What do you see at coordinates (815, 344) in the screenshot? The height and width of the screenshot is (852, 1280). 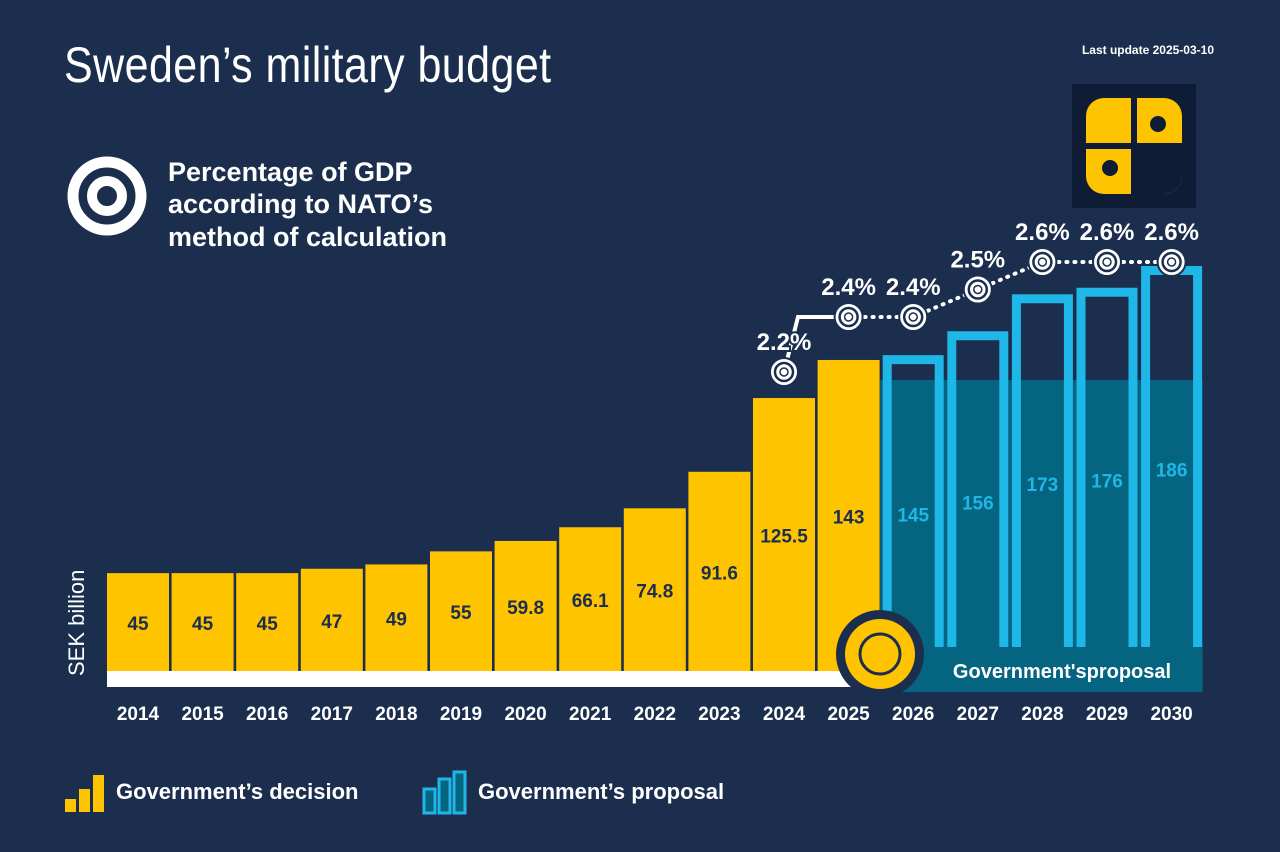 I see `gdp-line-segment` at bounding box center [815, 344].